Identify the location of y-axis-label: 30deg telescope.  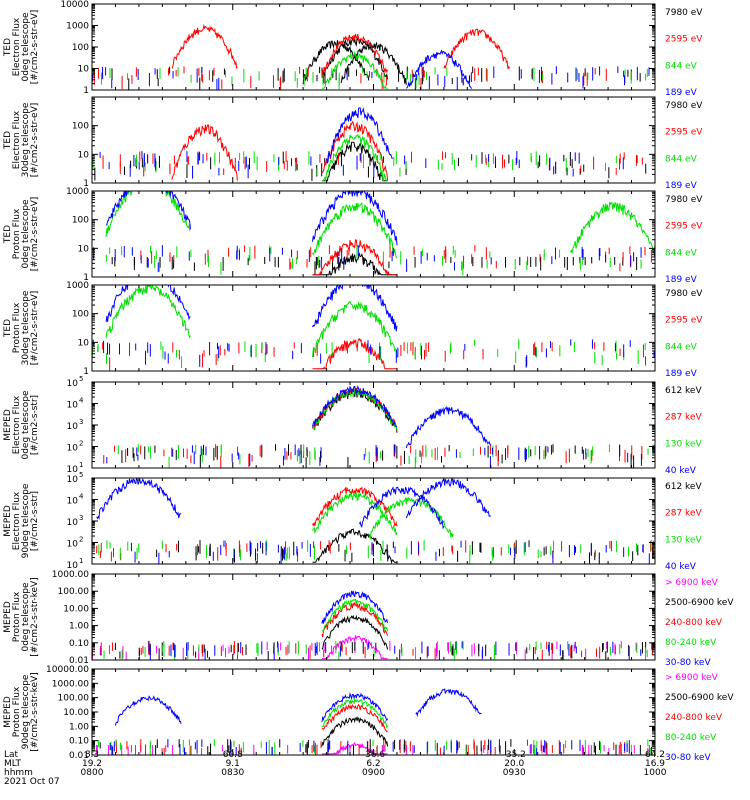
(26, 327).